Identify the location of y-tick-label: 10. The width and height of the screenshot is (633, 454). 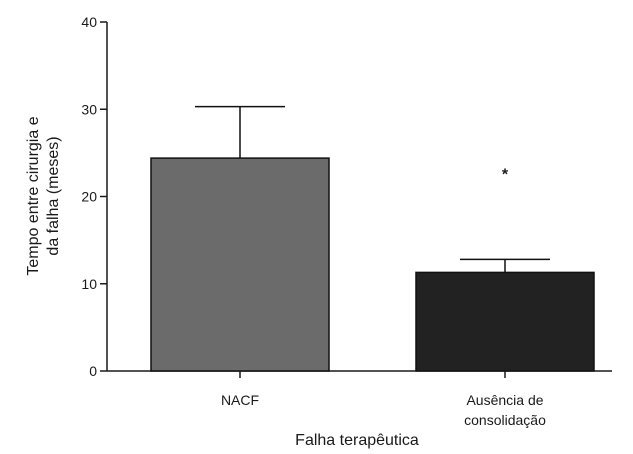
(89, 284).